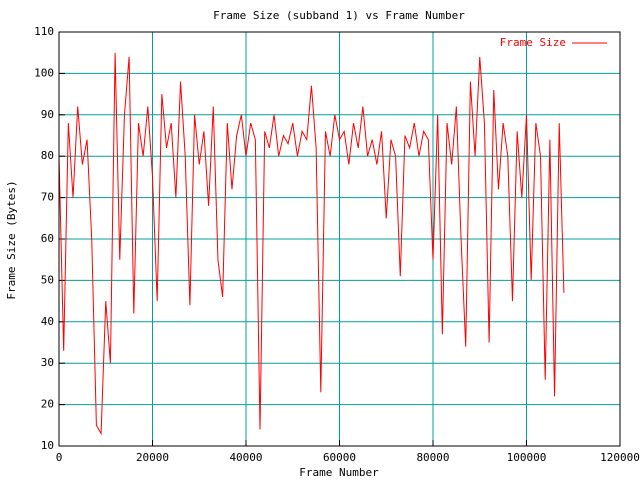 The width and height of the screenshot is (640, 480). I want to click on x-axis-label: Frame Number, so click(339, 472).